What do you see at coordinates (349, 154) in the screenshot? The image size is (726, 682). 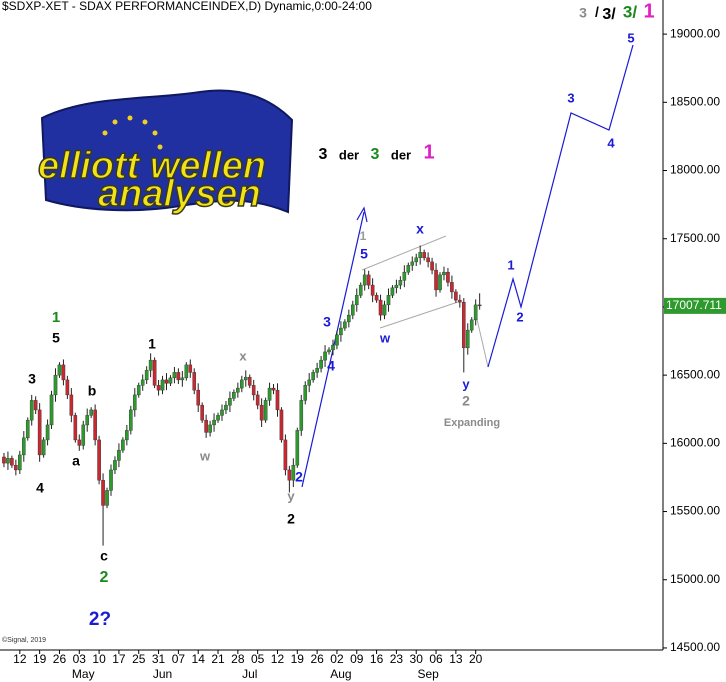 I see `wave-label: der` at bounding box center [349, 154].